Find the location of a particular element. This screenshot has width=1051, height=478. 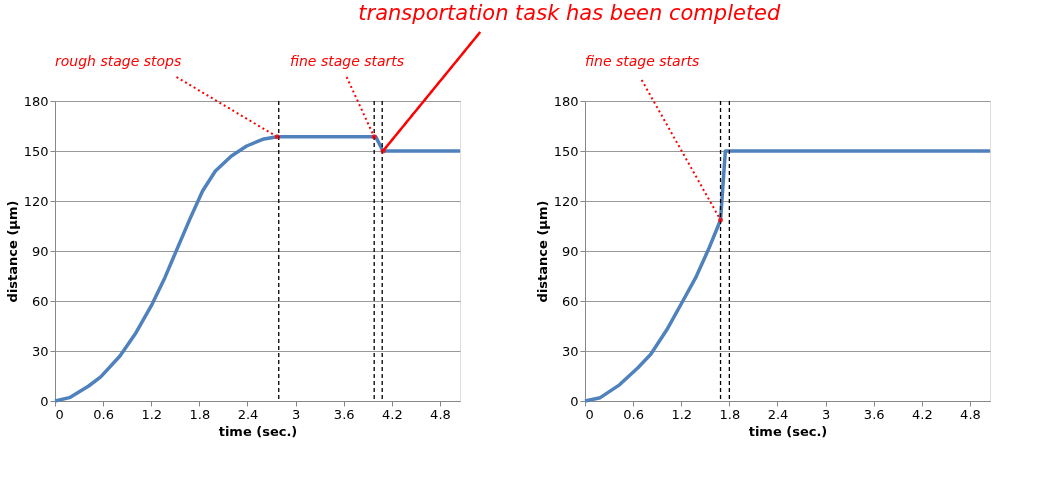

annotation: transportation task has been completed is located at coordinates (570, 13).